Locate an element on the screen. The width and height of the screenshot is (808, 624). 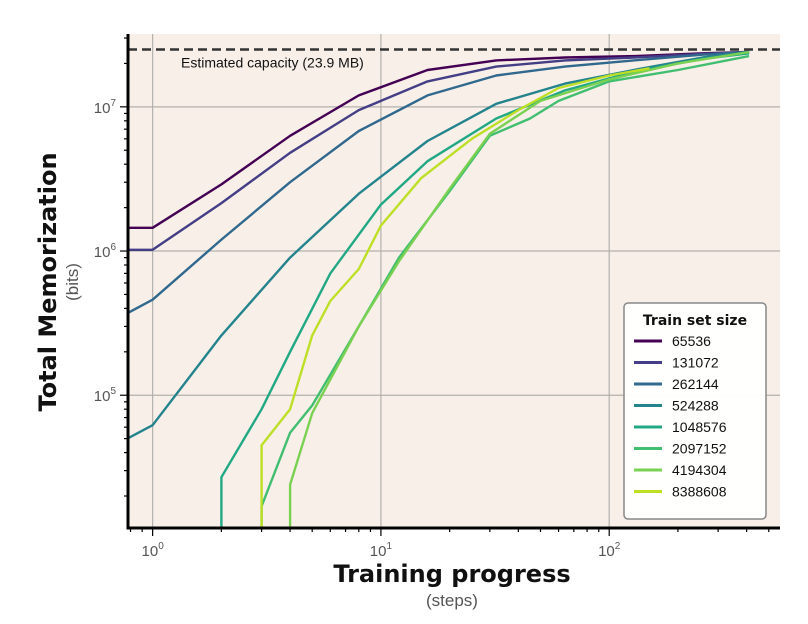
legend-item-4194304: 4194304 is located at coordinates (680, 470).